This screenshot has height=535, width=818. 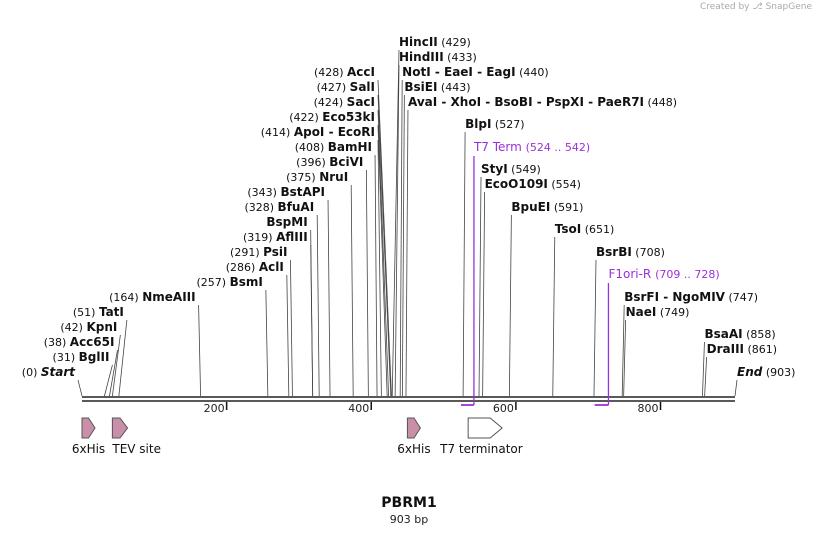 What do you see at coordinates (286, 192) in the screenshot?
I see `site-label: (343) BstAPI` at bounding box center [286, 192].